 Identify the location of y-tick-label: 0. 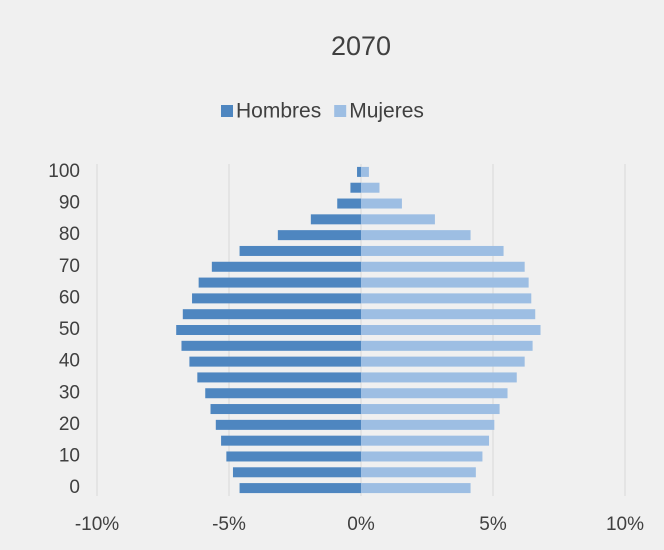
(74, 487).